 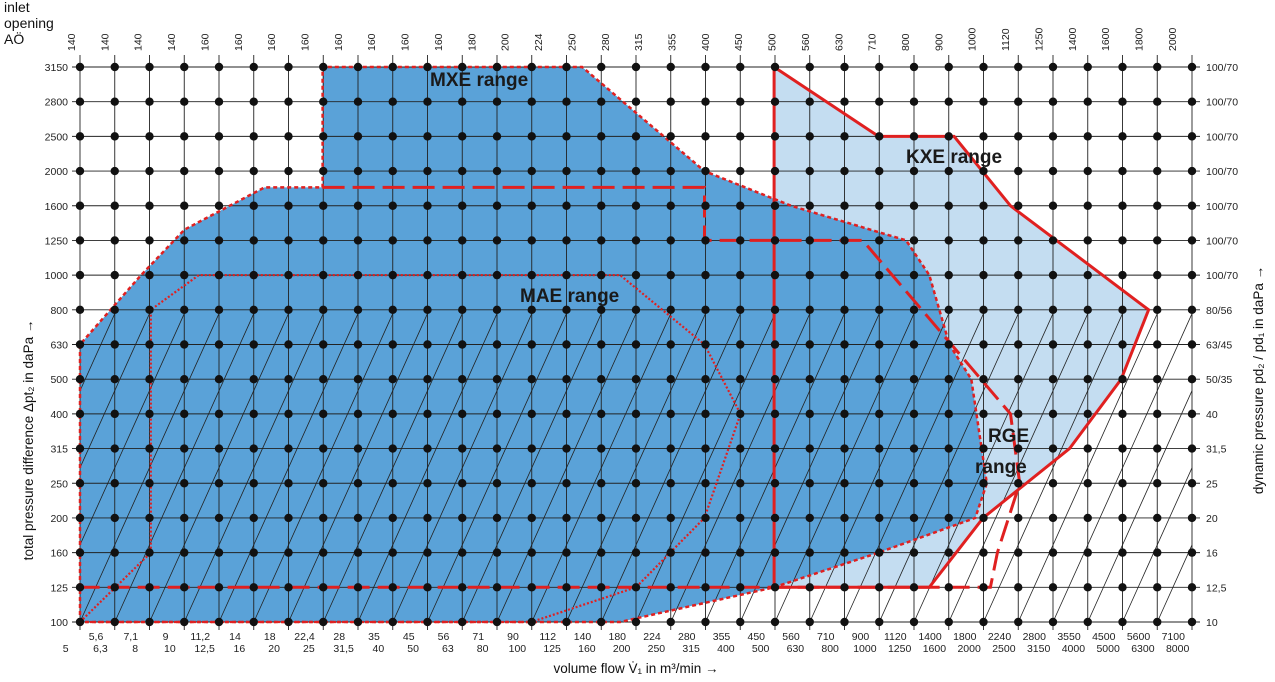 What do you see at coordinates (1069, 637) in the screenshot?
I see `x-tick-label: 3550` at bounding box center [1069, 637].